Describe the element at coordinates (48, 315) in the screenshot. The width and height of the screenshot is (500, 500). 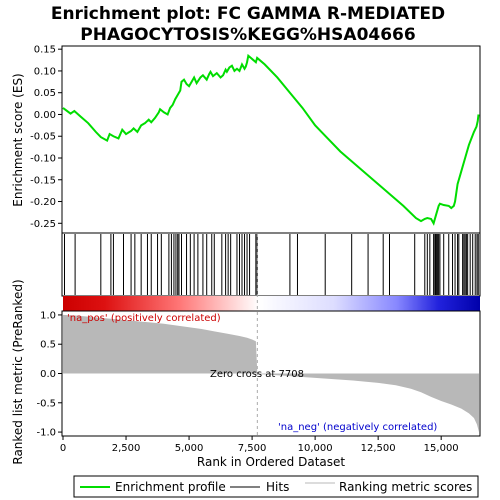
I see `metric-y-tick-label: 1.0` at that location.